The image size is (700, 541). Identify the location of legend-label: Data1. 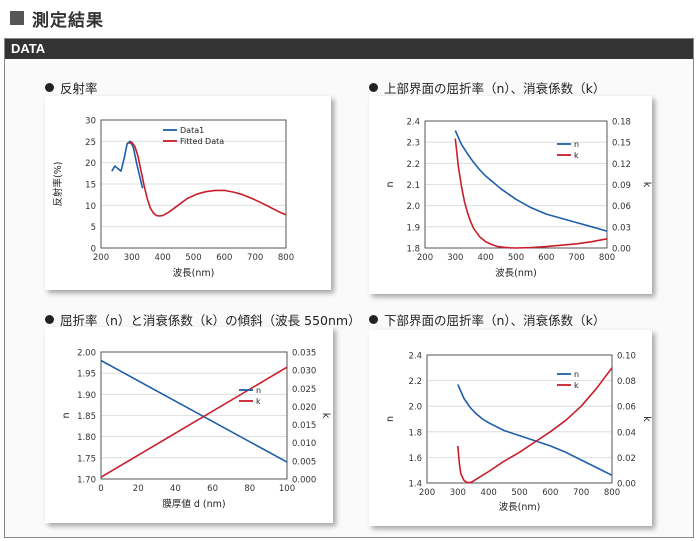
(192, 130).